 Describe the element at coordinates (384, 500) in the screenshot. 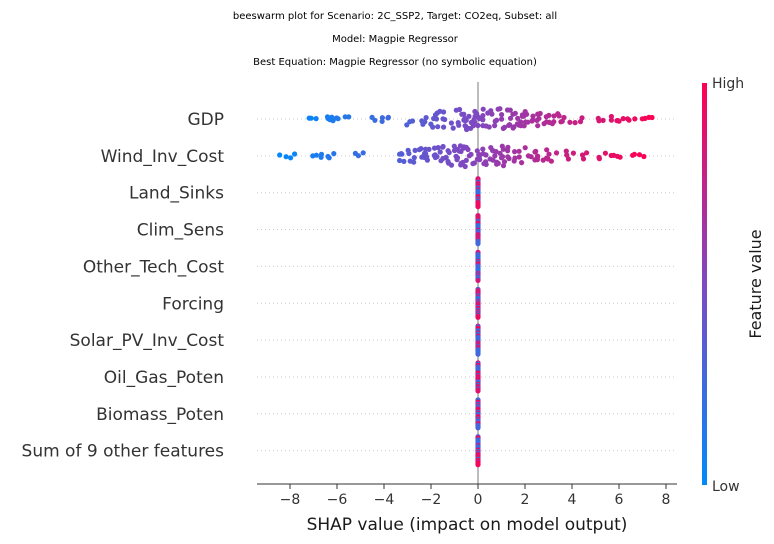

I see `x-tick-label: −4` at that location.